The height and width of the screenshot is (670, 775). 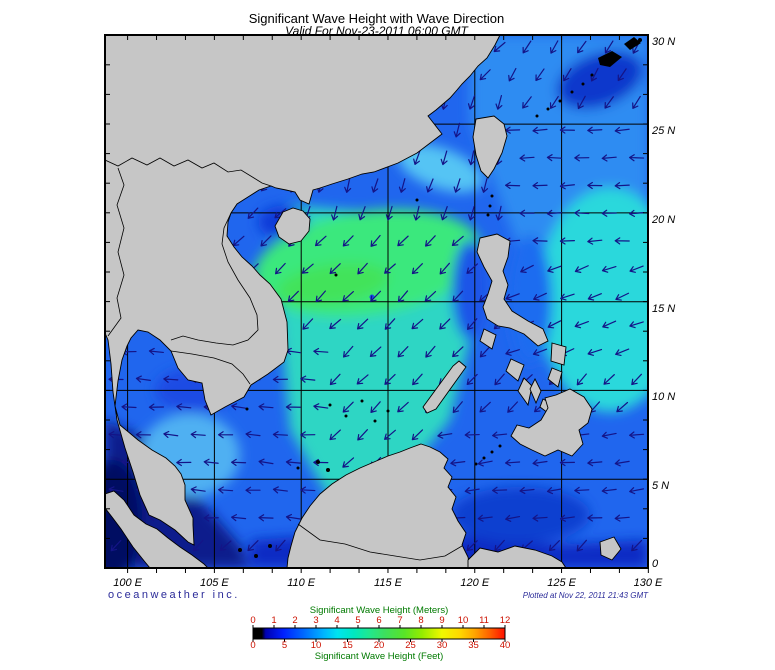 I want to click on islet-amami, so click(x=632, y=43).